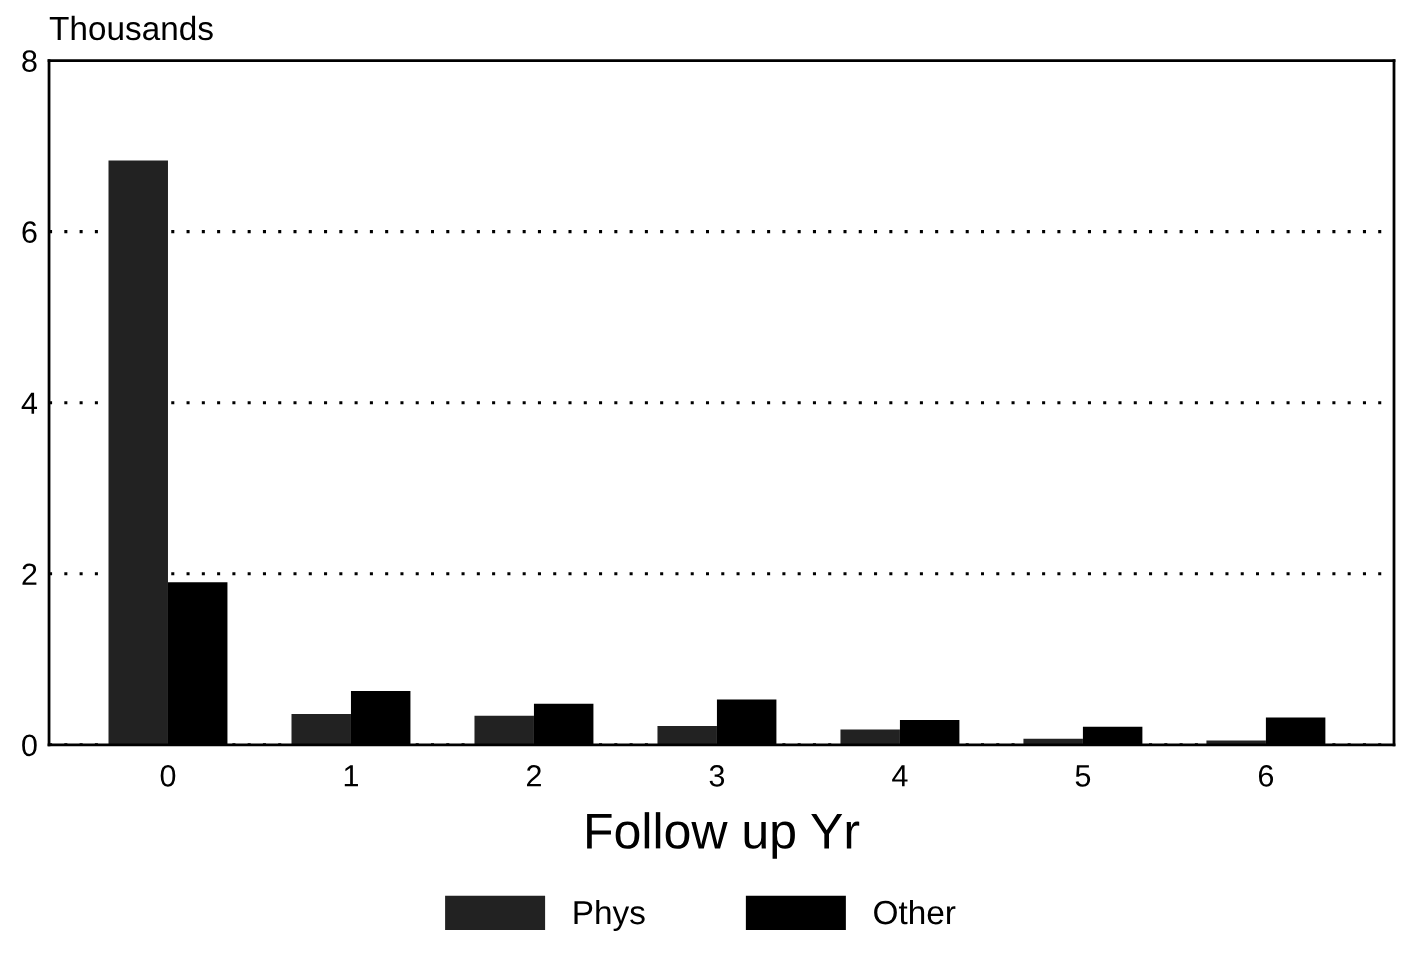  Describe the element at coordinates (29, 574) in the screenshot. I see `y-tick-label: 2` at that location.